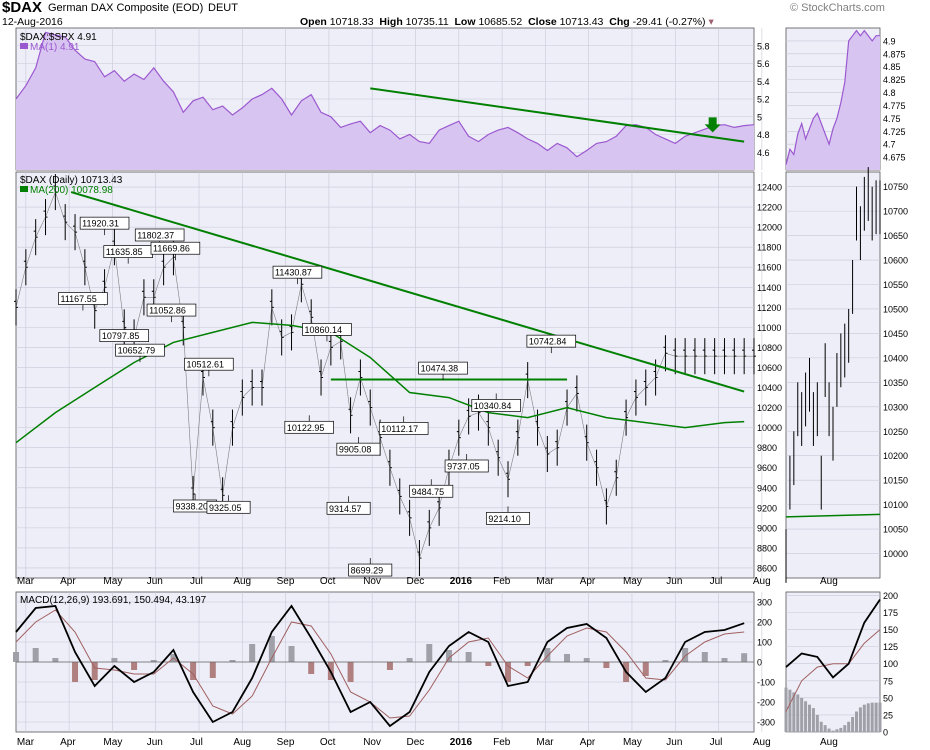 Image resolution: width=930 pixels, height=750 pixels. What do you see at coordinates (833, 662) in the screenshot?
I see `macd-zoom-panel-bg` at bounding box center [833, 662].